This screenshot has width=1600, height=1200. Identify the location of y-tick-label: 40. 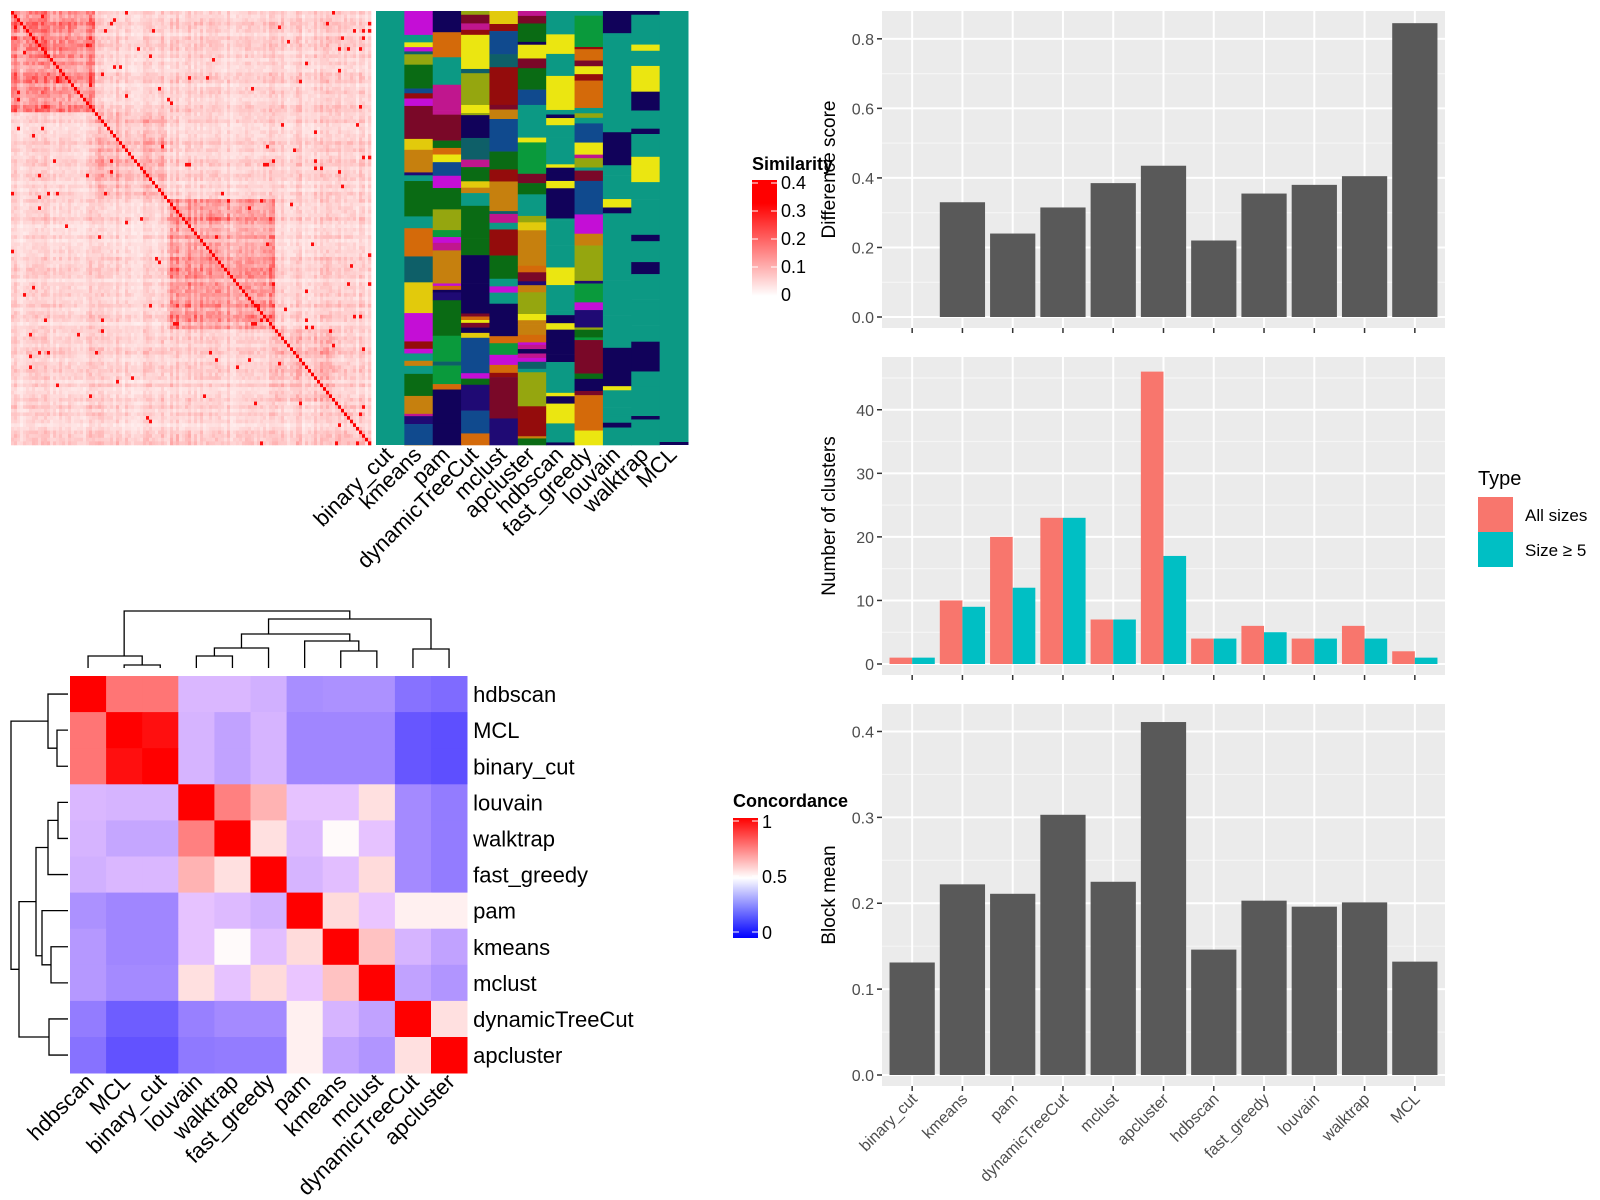
(865, 411).